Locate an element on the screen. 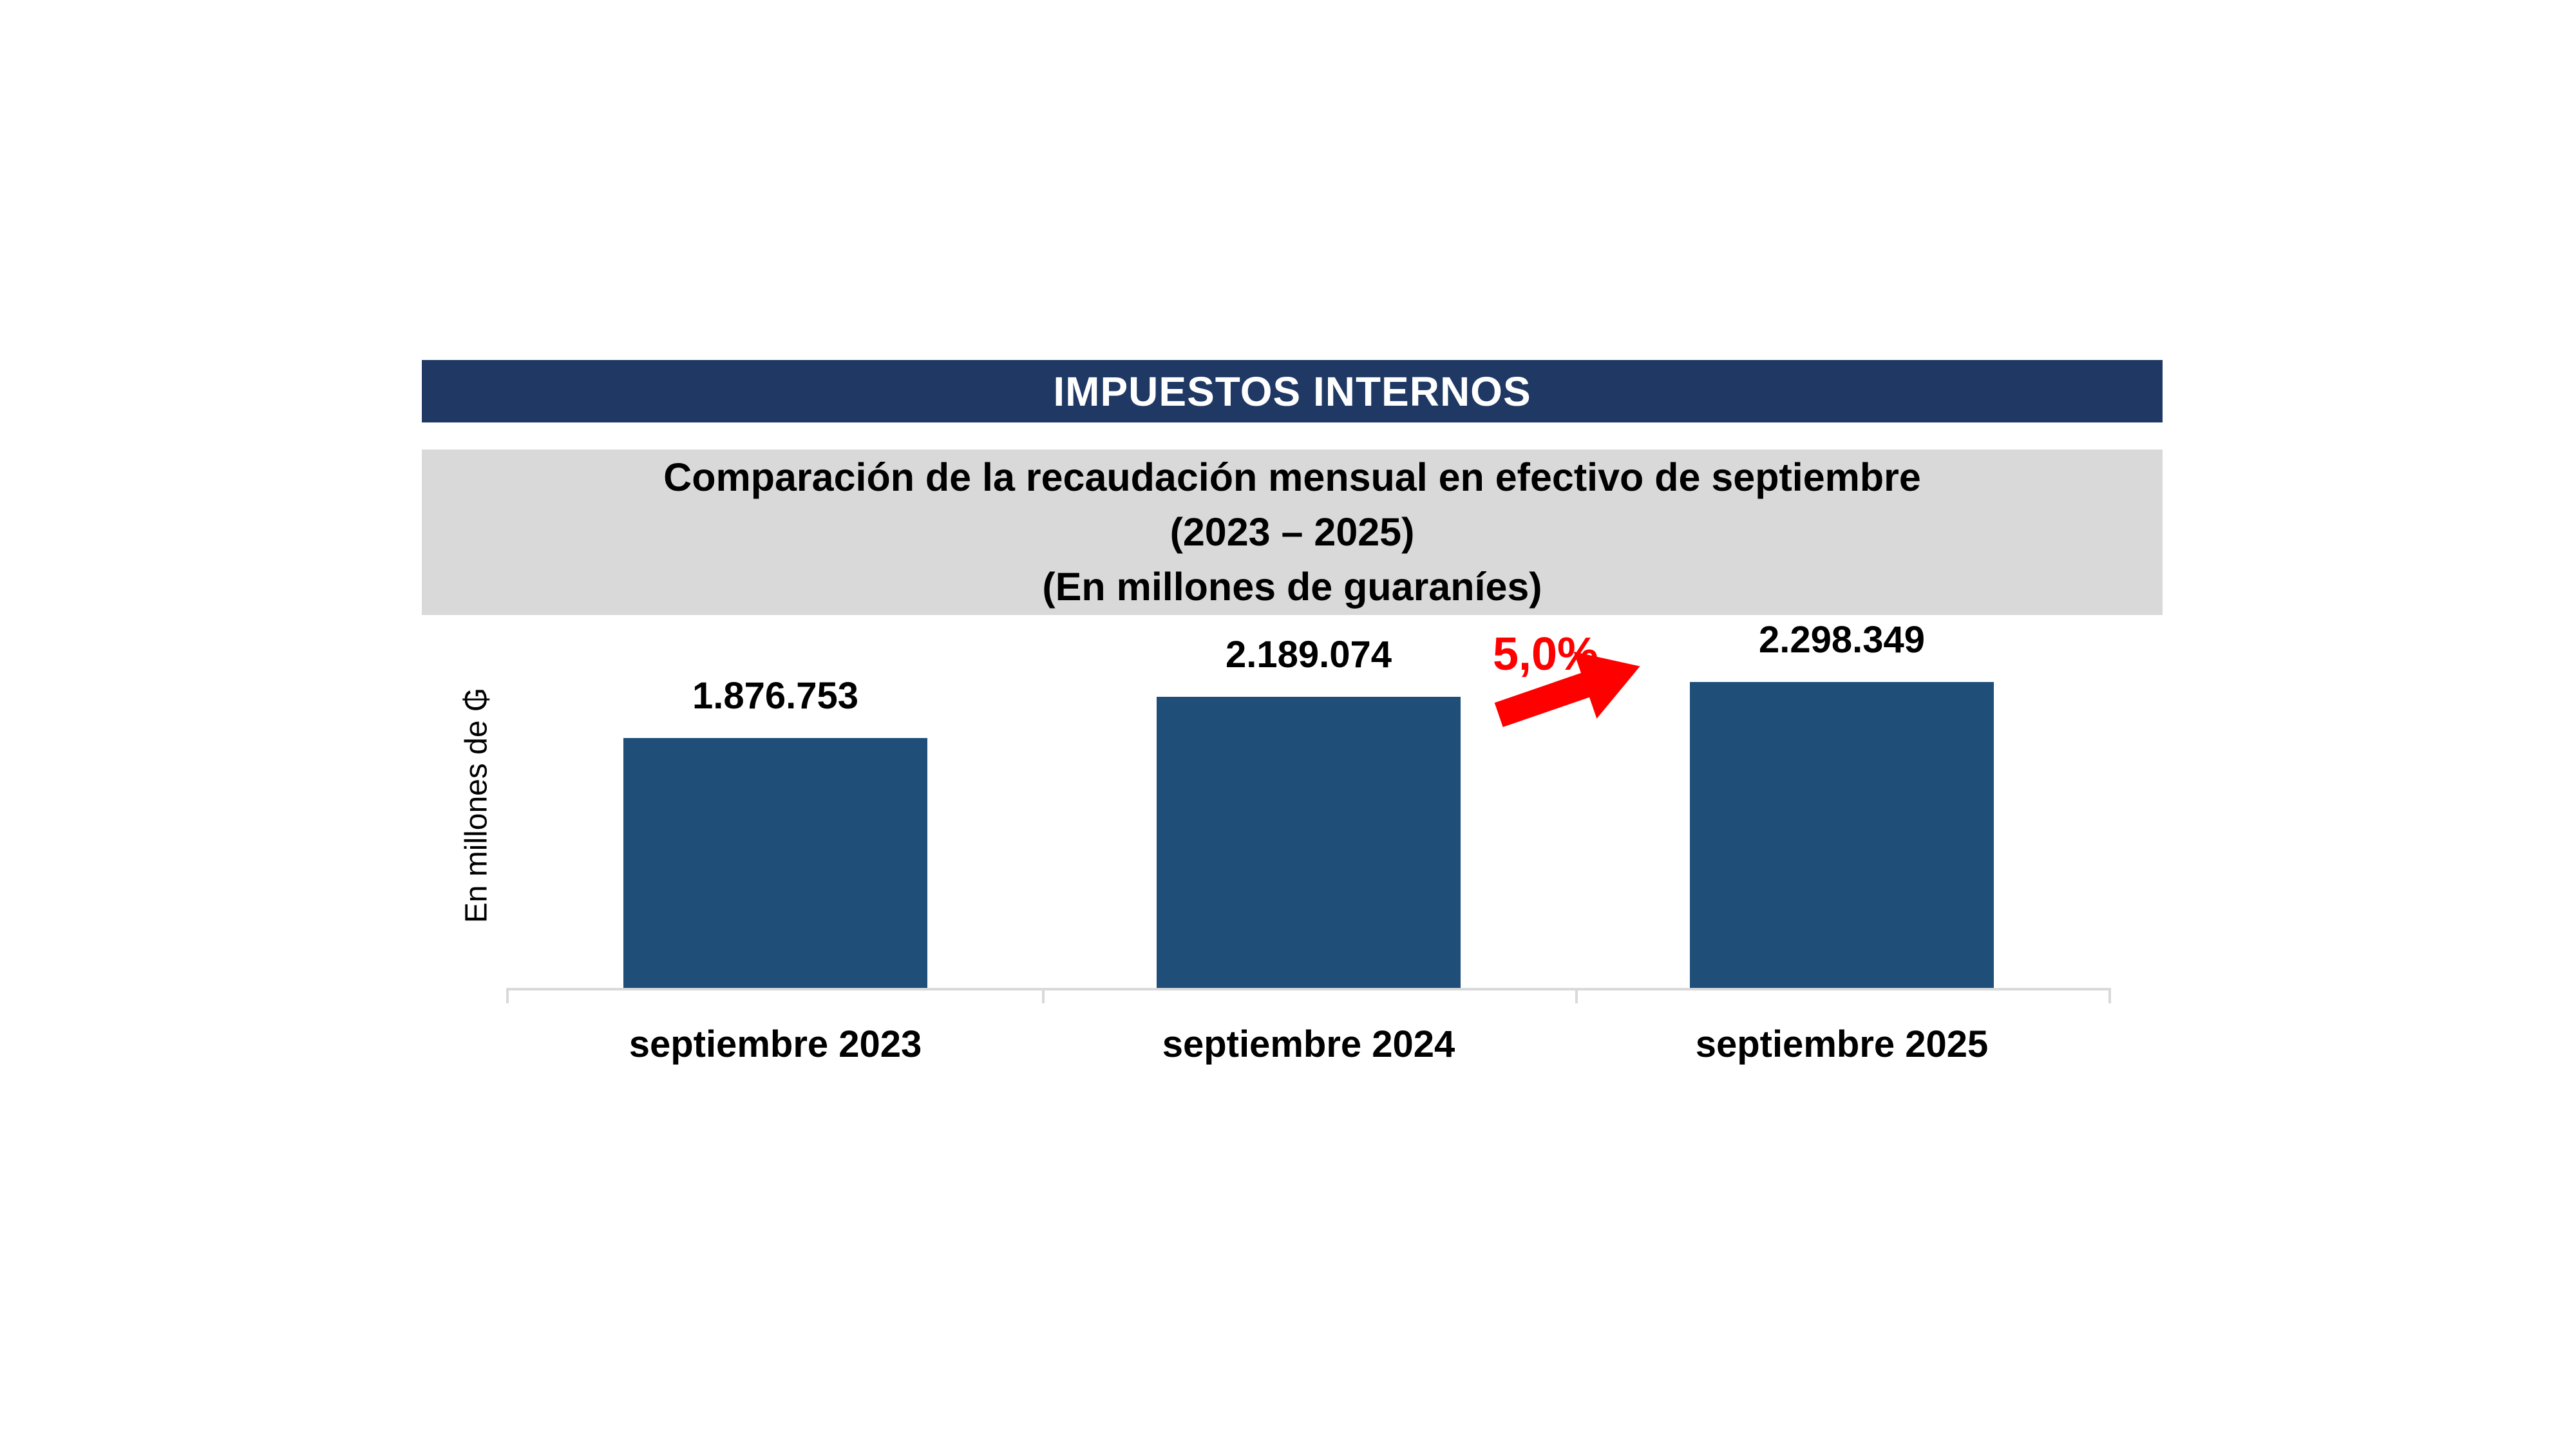  bar-septiembre-2024 is located at coordinates (1309, 843).